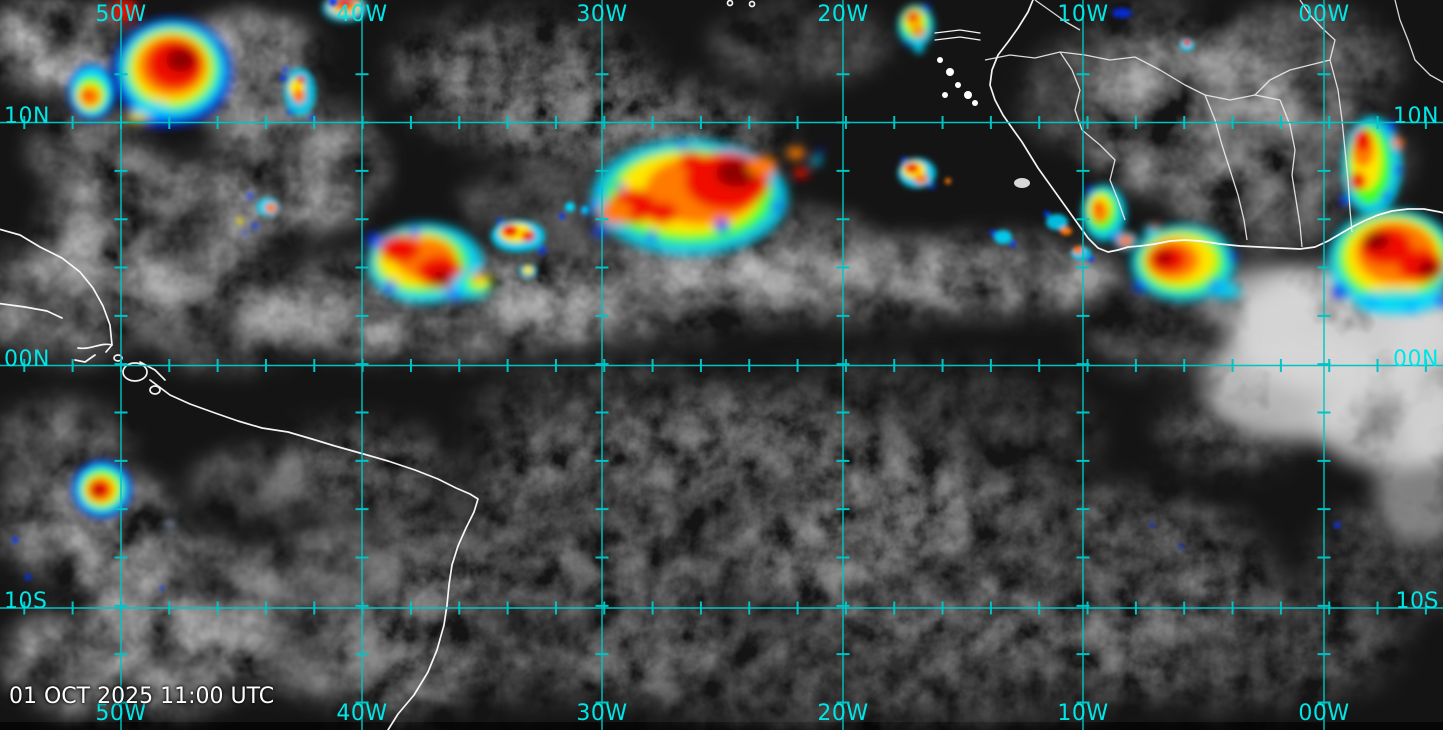 Image resolution: width=1443 pixels, height=730 pixels. What do you see at coordinates (429, 263) in the screenshot?
I see `storm-cell-itcz-west` at bounding box center [429, 263].